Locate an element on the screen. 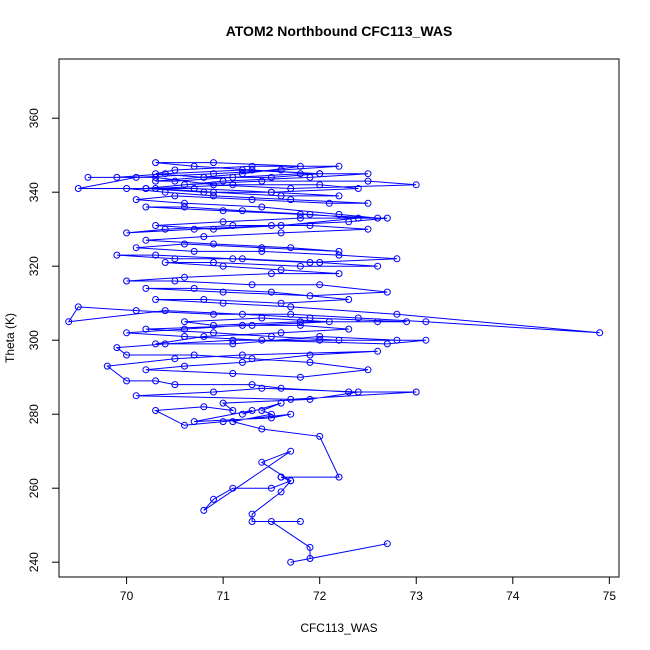 The image size is (650, 650). y-tick-label: 280 is located at coordinates (34, 414).